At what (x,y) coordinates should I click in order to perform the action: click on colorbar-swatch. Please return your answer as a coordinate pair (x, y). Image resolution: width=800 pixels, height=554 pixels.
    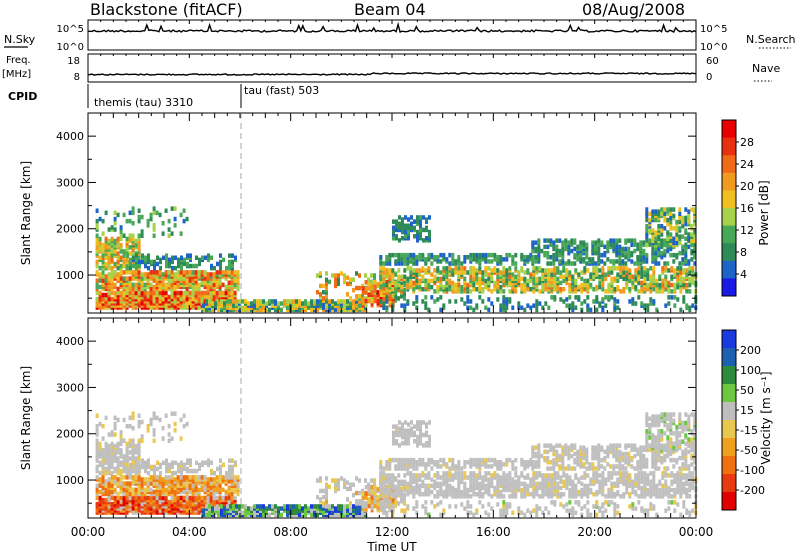
    Looking at the image, I should click on (729, 164).